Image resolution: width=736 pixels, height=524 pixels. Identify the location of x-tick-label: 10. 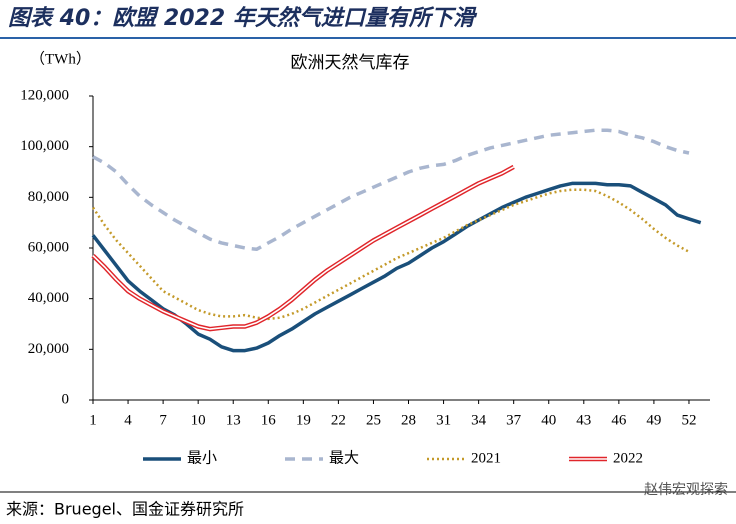
(198, 420).